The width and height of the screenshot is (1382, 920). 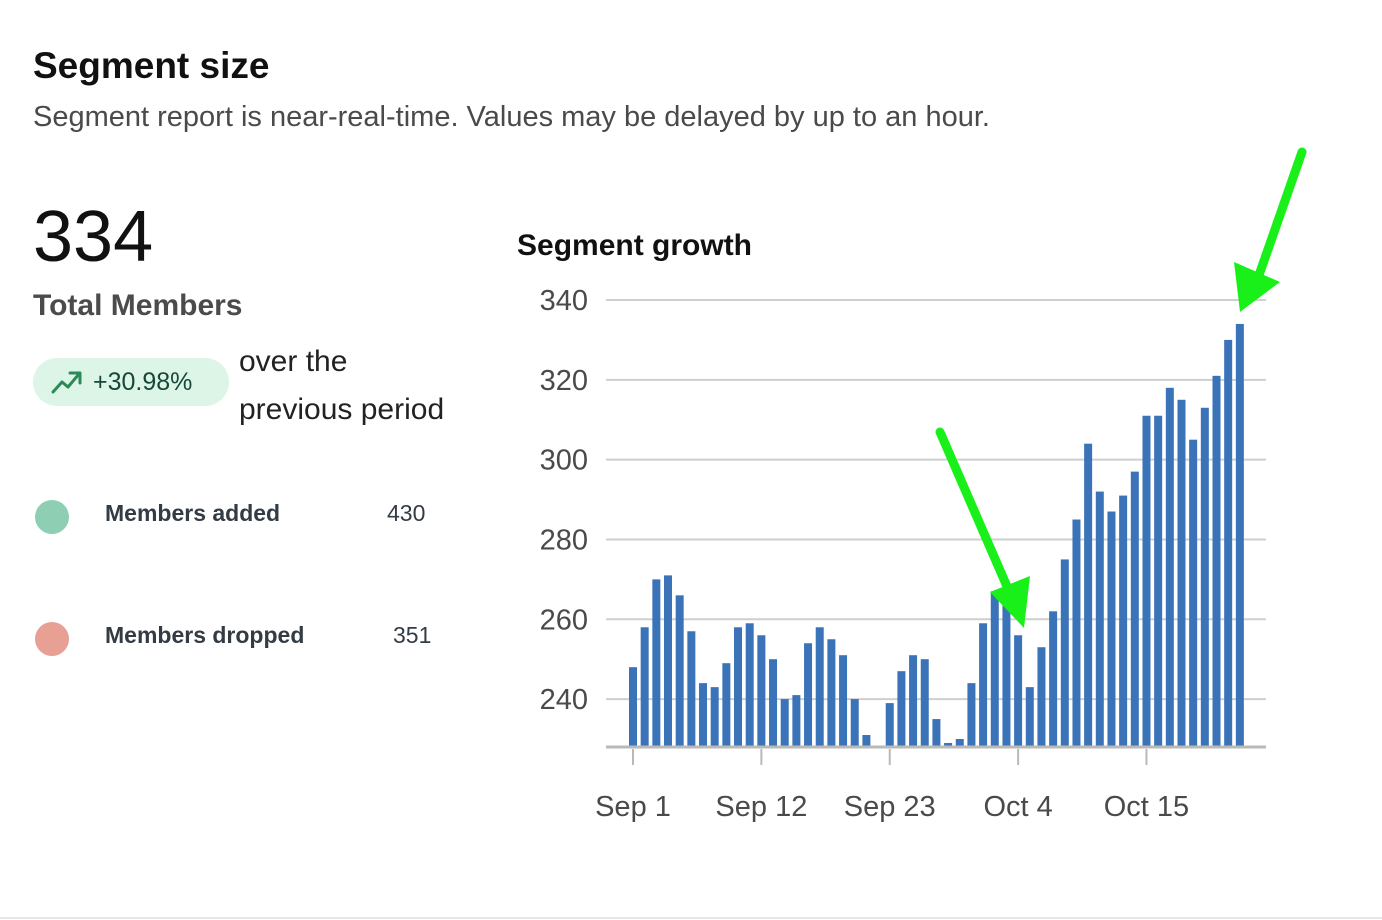 What do you see at coordinates (293, 361) in the screenshot?
I see `period-line-1: over the` at bounding box center [293, 361].